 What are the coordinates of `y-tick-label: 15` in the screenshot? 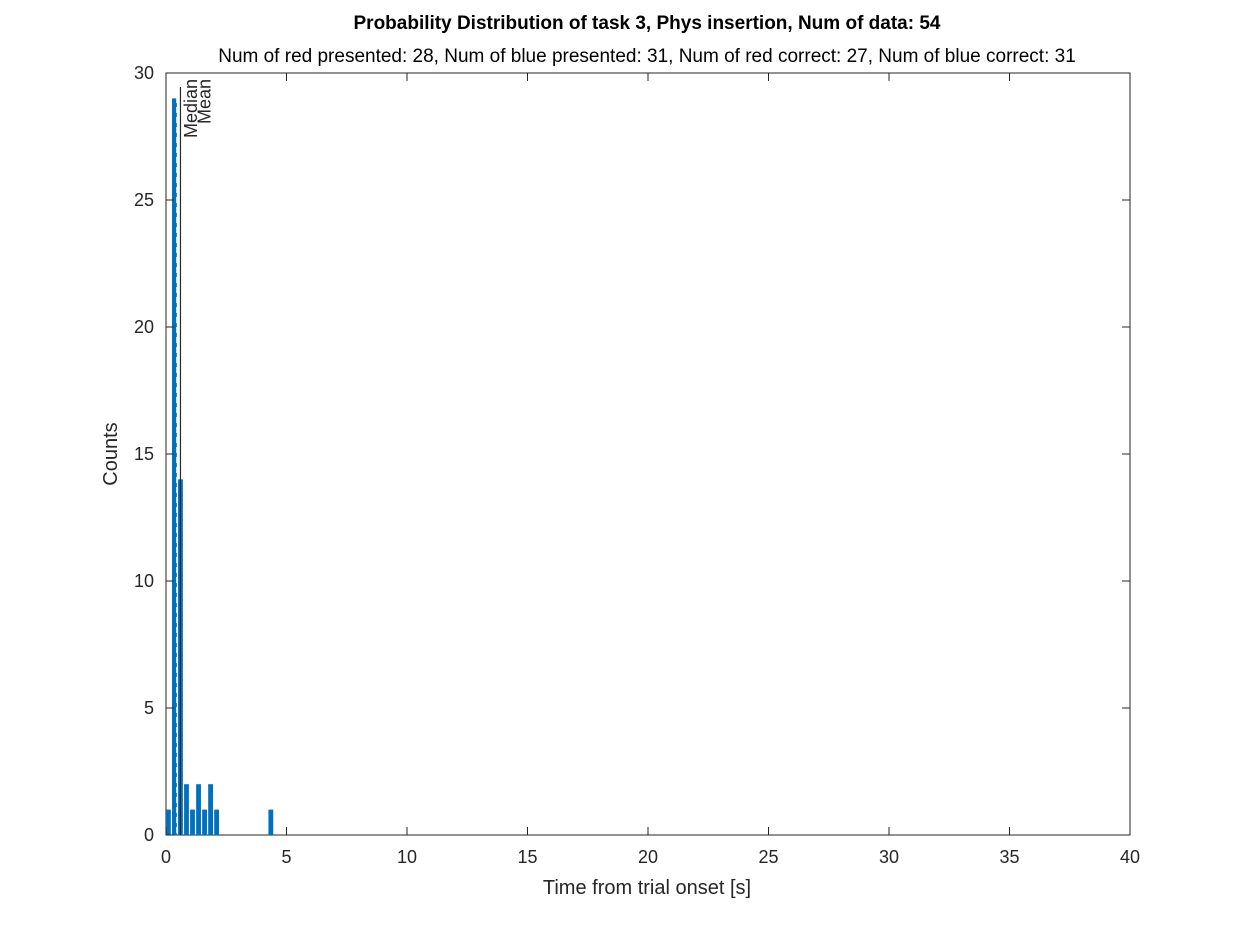 It's located at (144, 454).